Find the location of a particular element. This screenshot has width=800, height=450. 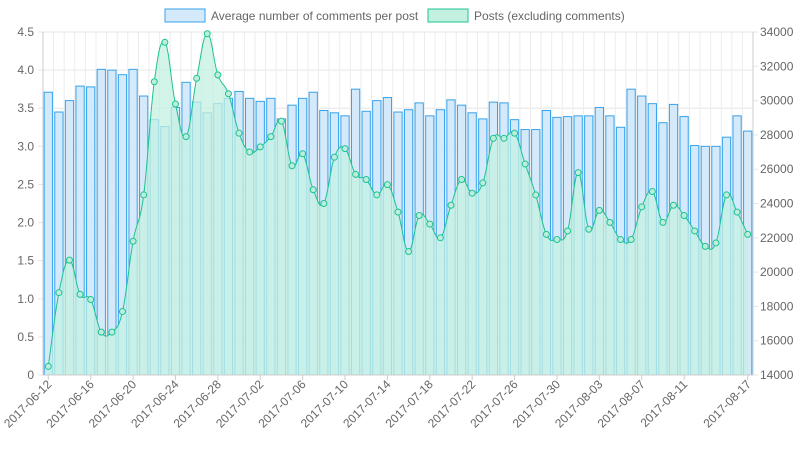

y-left-tick-label: 3.0 is located at coordinates (25, 146).